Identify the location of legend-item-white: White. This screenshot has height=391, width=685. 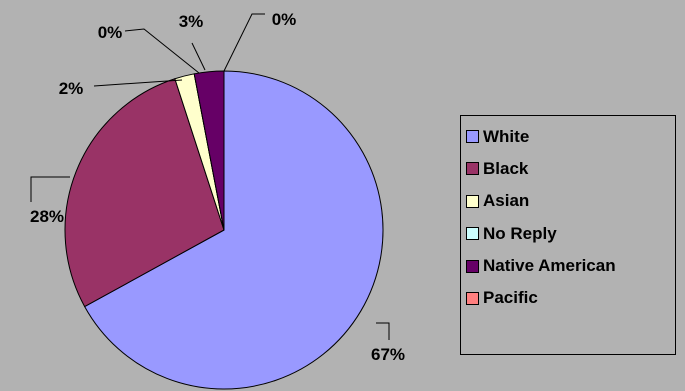
(570, 136).